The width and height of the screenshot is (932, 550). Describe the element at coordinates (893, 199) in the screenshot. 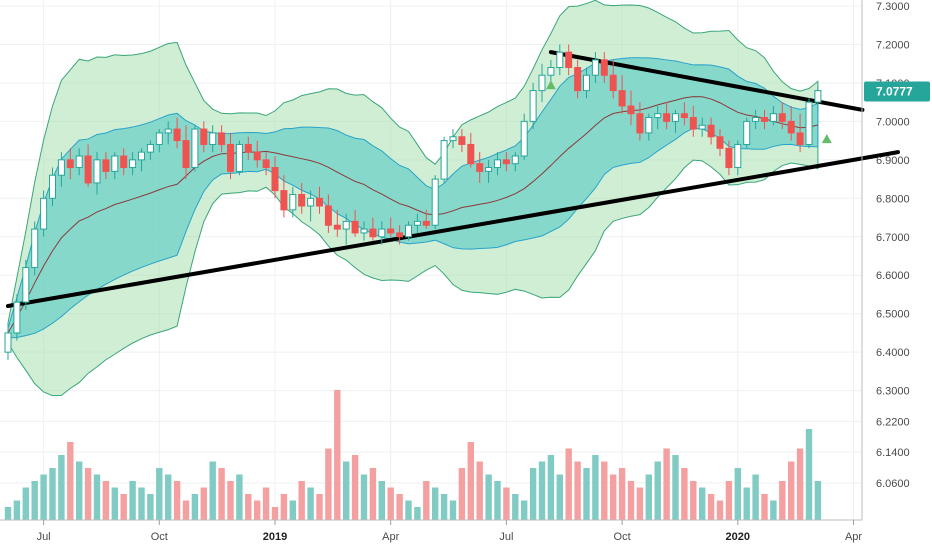

I see `price-tick-label: 6.8000` at that location.